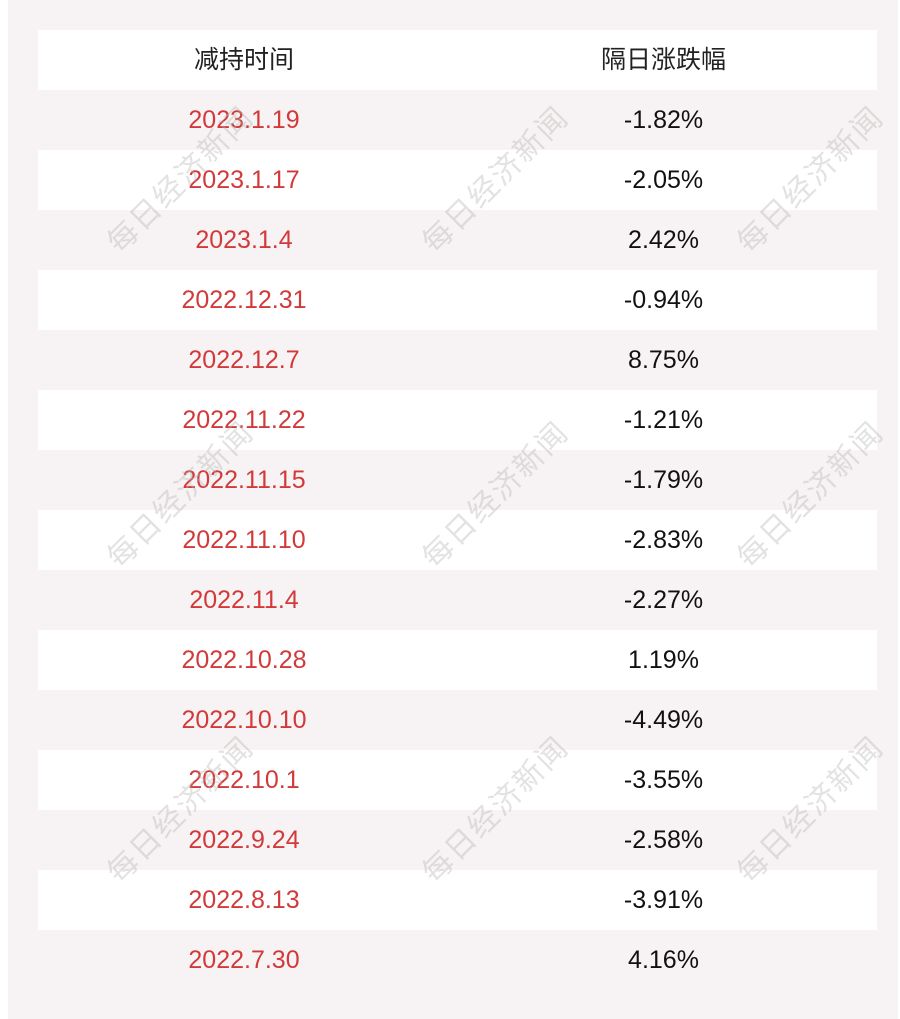 The image size is (900, 1019). What do you see at coordinates (663, 900) in the screenshot?
I see `next-day-change: -3.91%` at bounding box center [663, 900].